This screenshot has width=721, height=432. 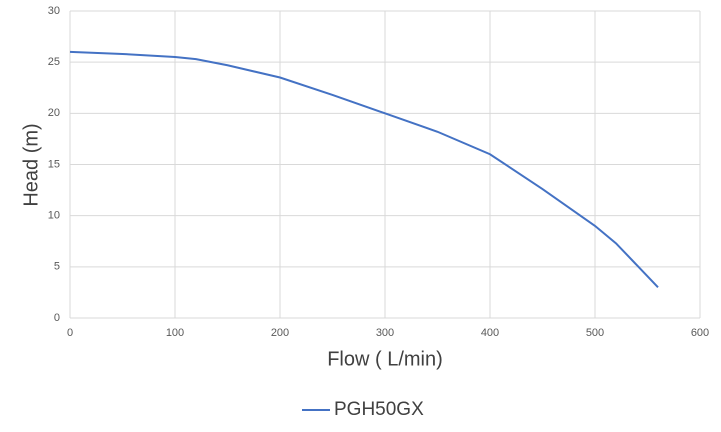 I want to click on y-axis-title: Head (m), so click(x=31, y=164).